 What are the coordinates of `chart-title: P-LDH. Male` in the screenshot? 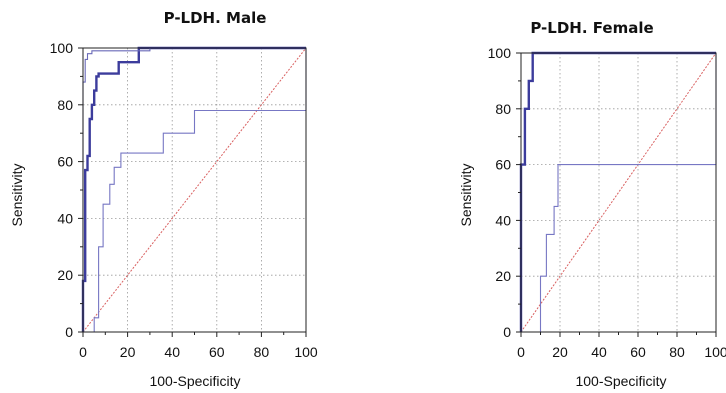 It's located at (215, 18).